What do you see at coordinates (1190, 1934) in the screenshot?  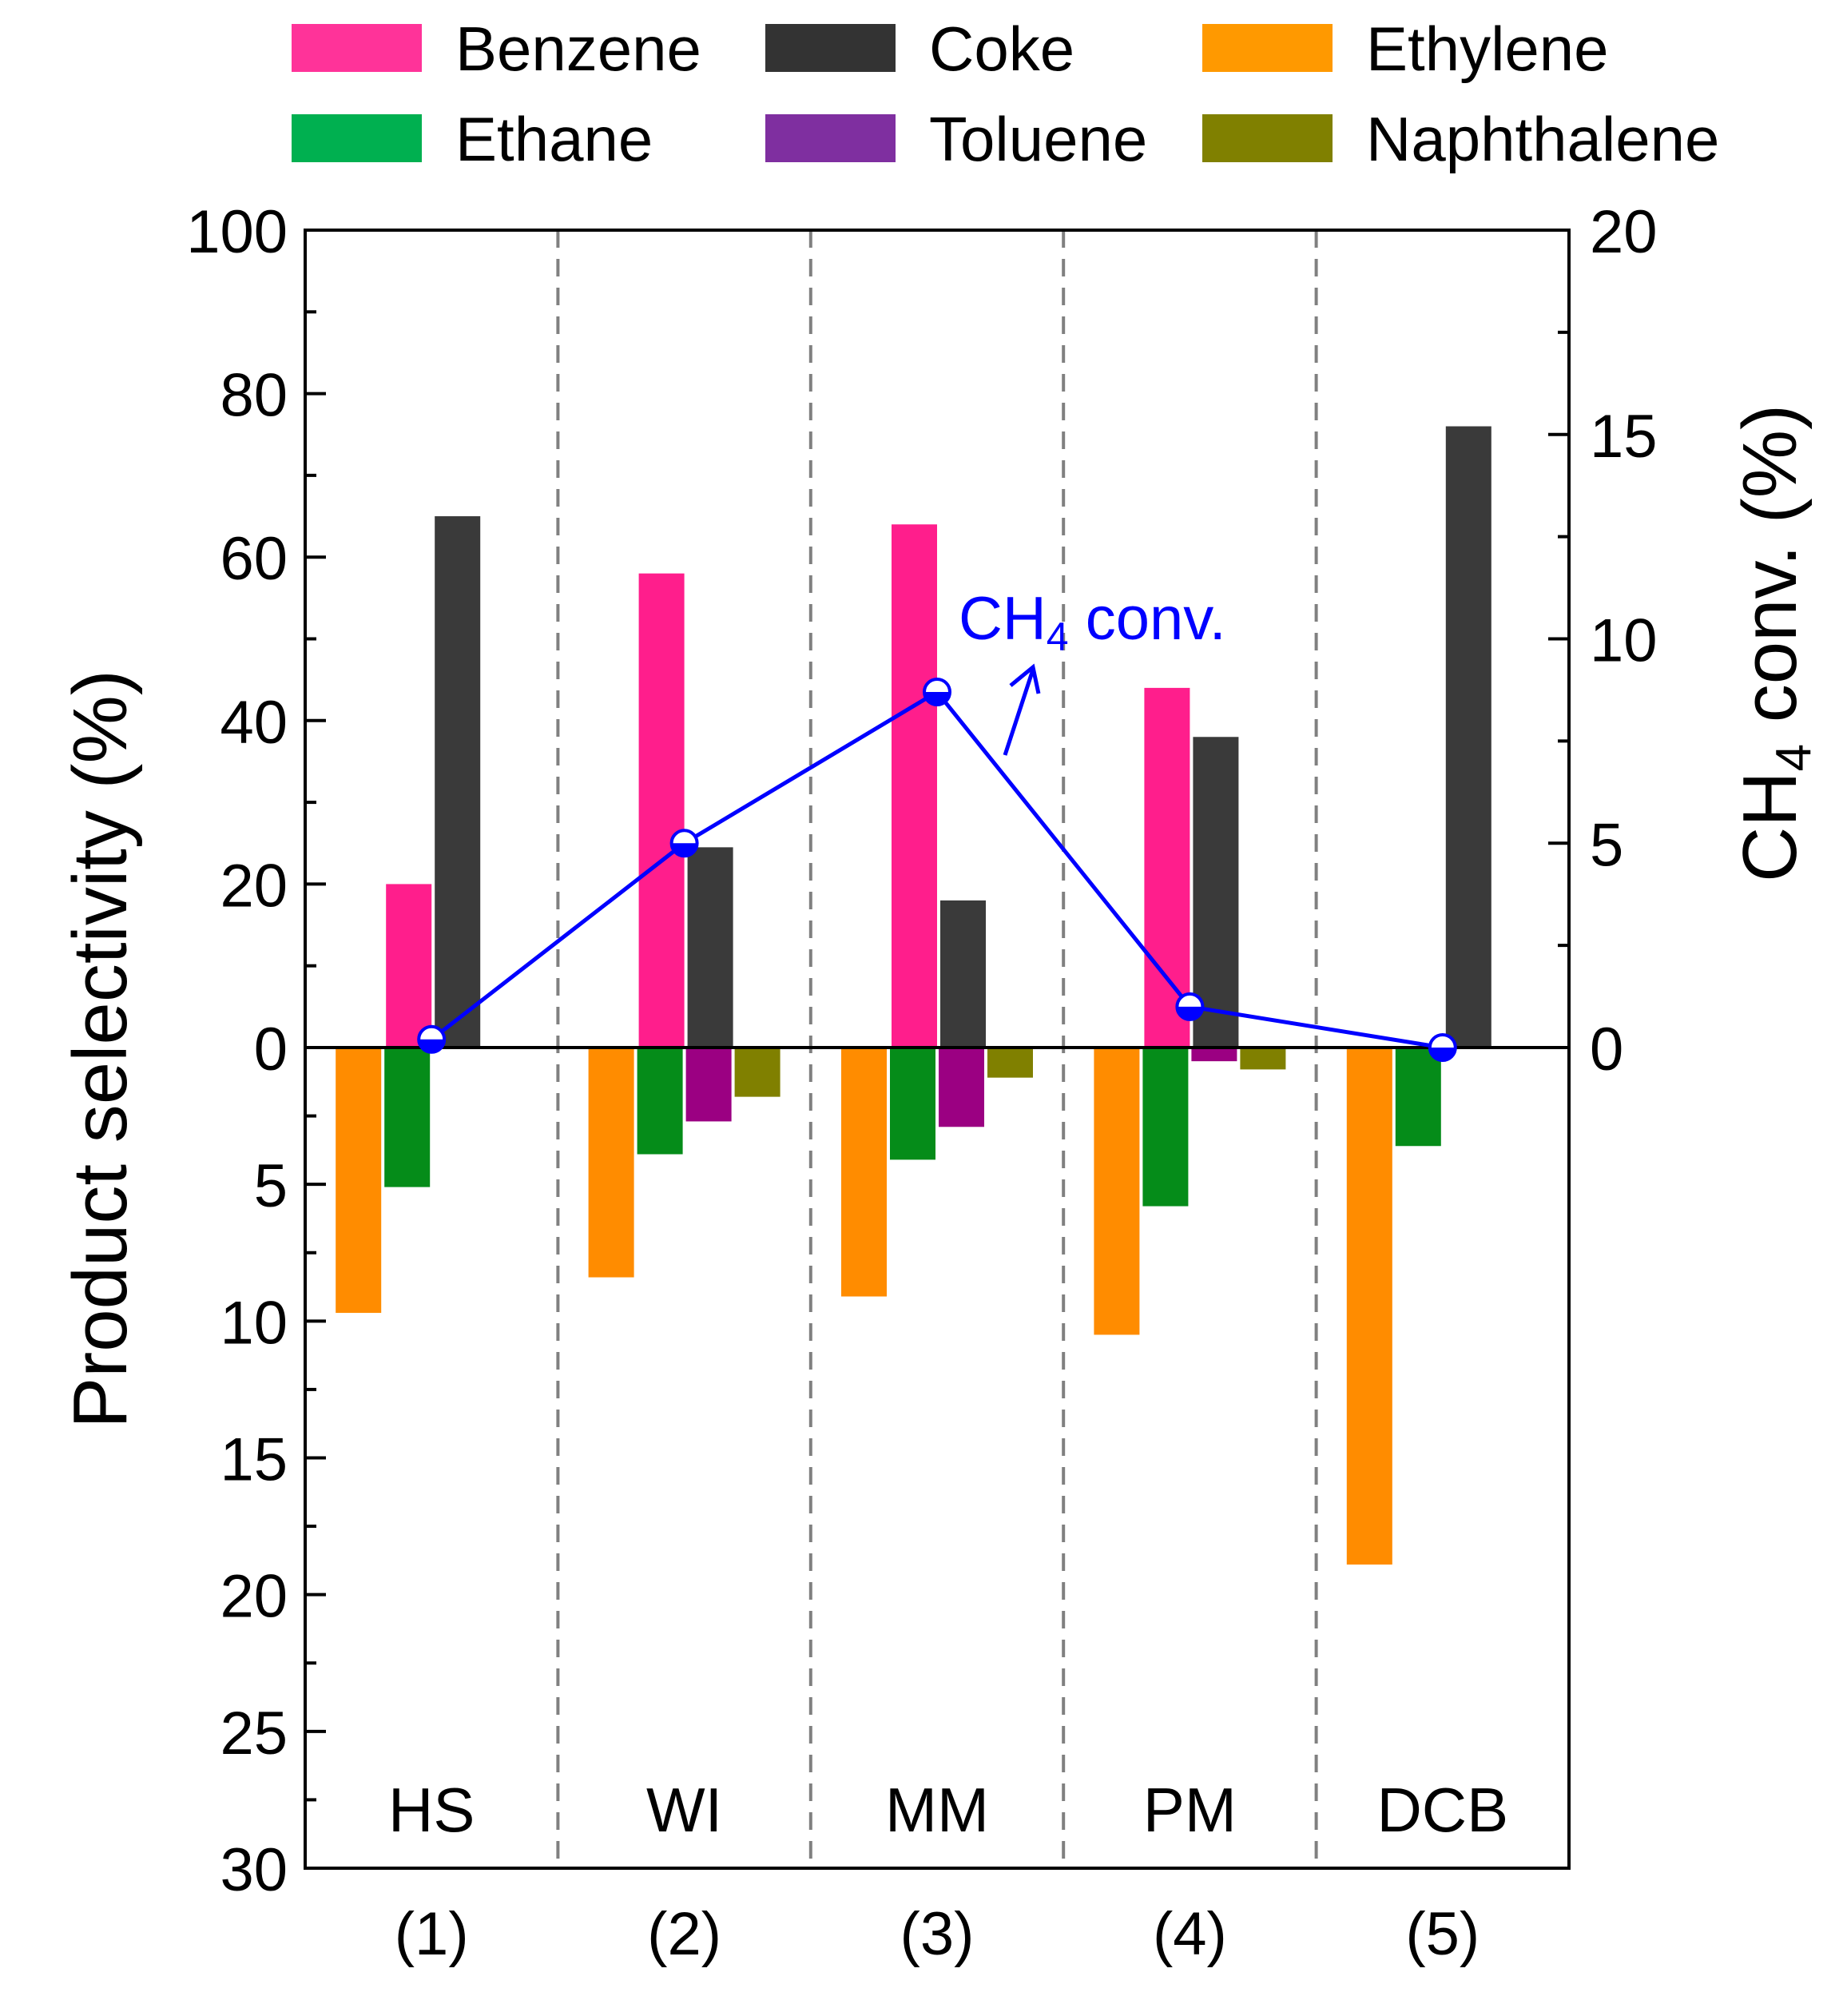 I see `category-label: (4)` at bounding box center [1190, 1934].